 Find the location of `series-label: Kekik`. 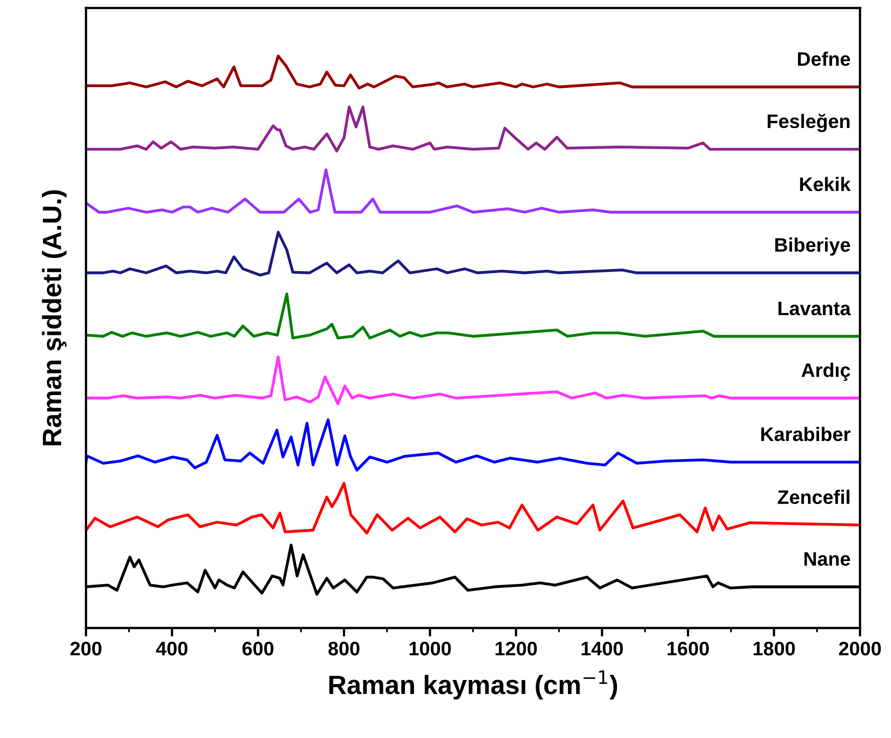

series-label: Kekik is located at coordinates (825, 184).